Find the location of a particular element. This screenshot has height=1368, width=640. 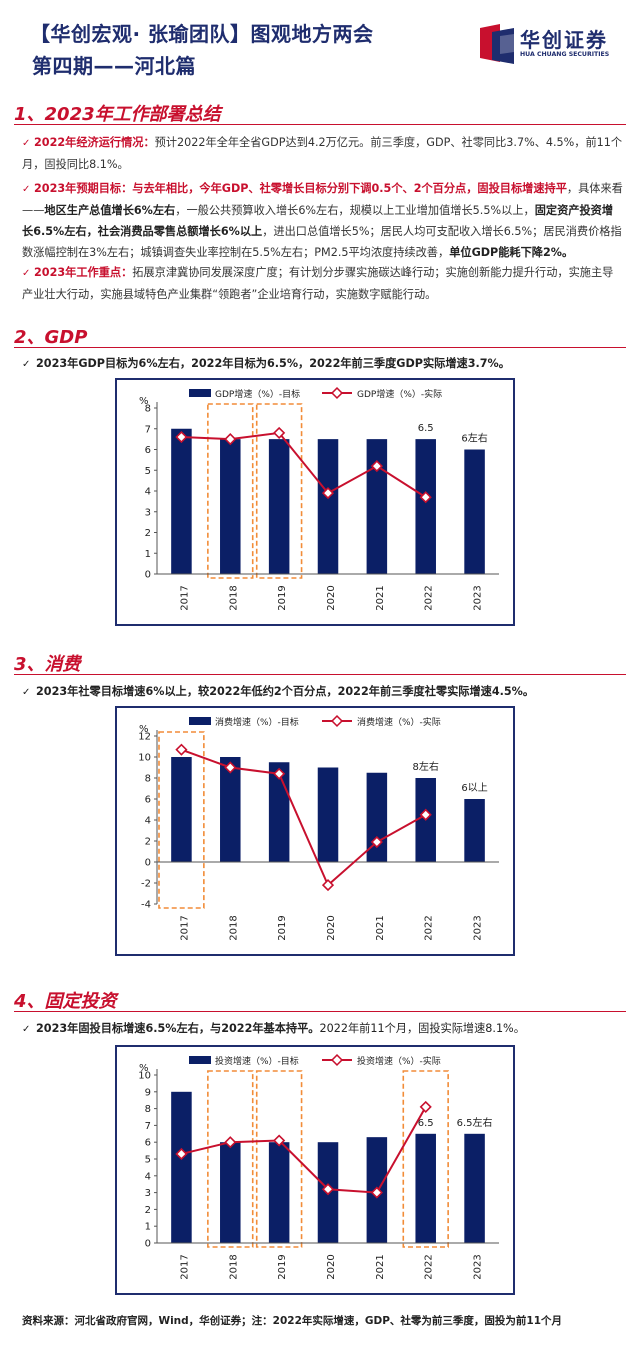

x-tick-label: 2021 is located at coordinates (380, 927).